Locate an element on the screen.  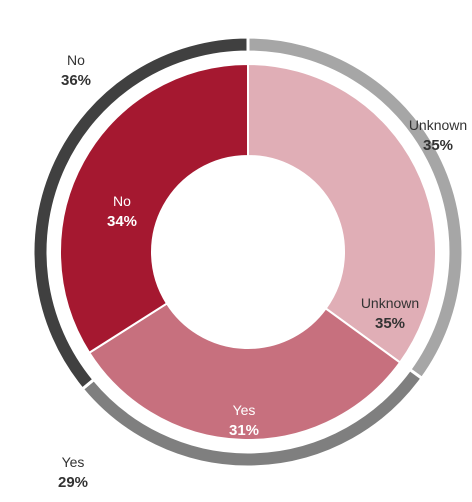
outer-label-category-yes: Yes is located at coordinates (73, 462).